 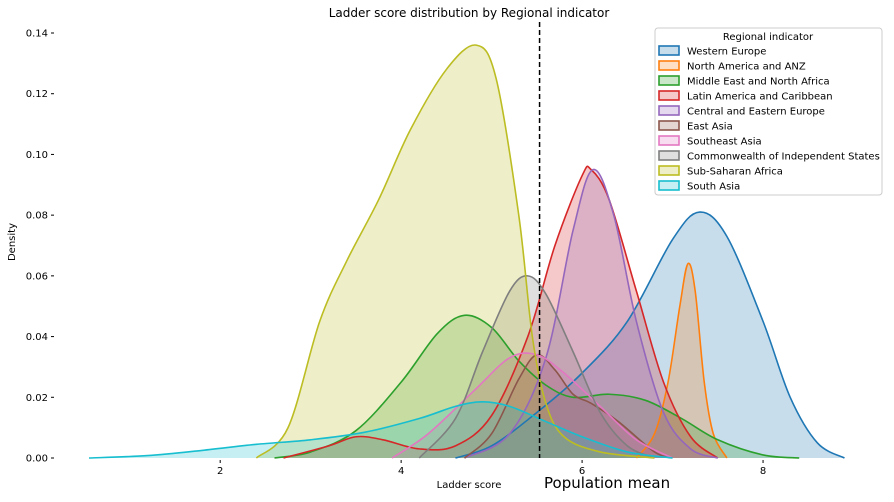 I want to click on legend-swatch-central-and-eastern-europe, so click(x=669, y=110).